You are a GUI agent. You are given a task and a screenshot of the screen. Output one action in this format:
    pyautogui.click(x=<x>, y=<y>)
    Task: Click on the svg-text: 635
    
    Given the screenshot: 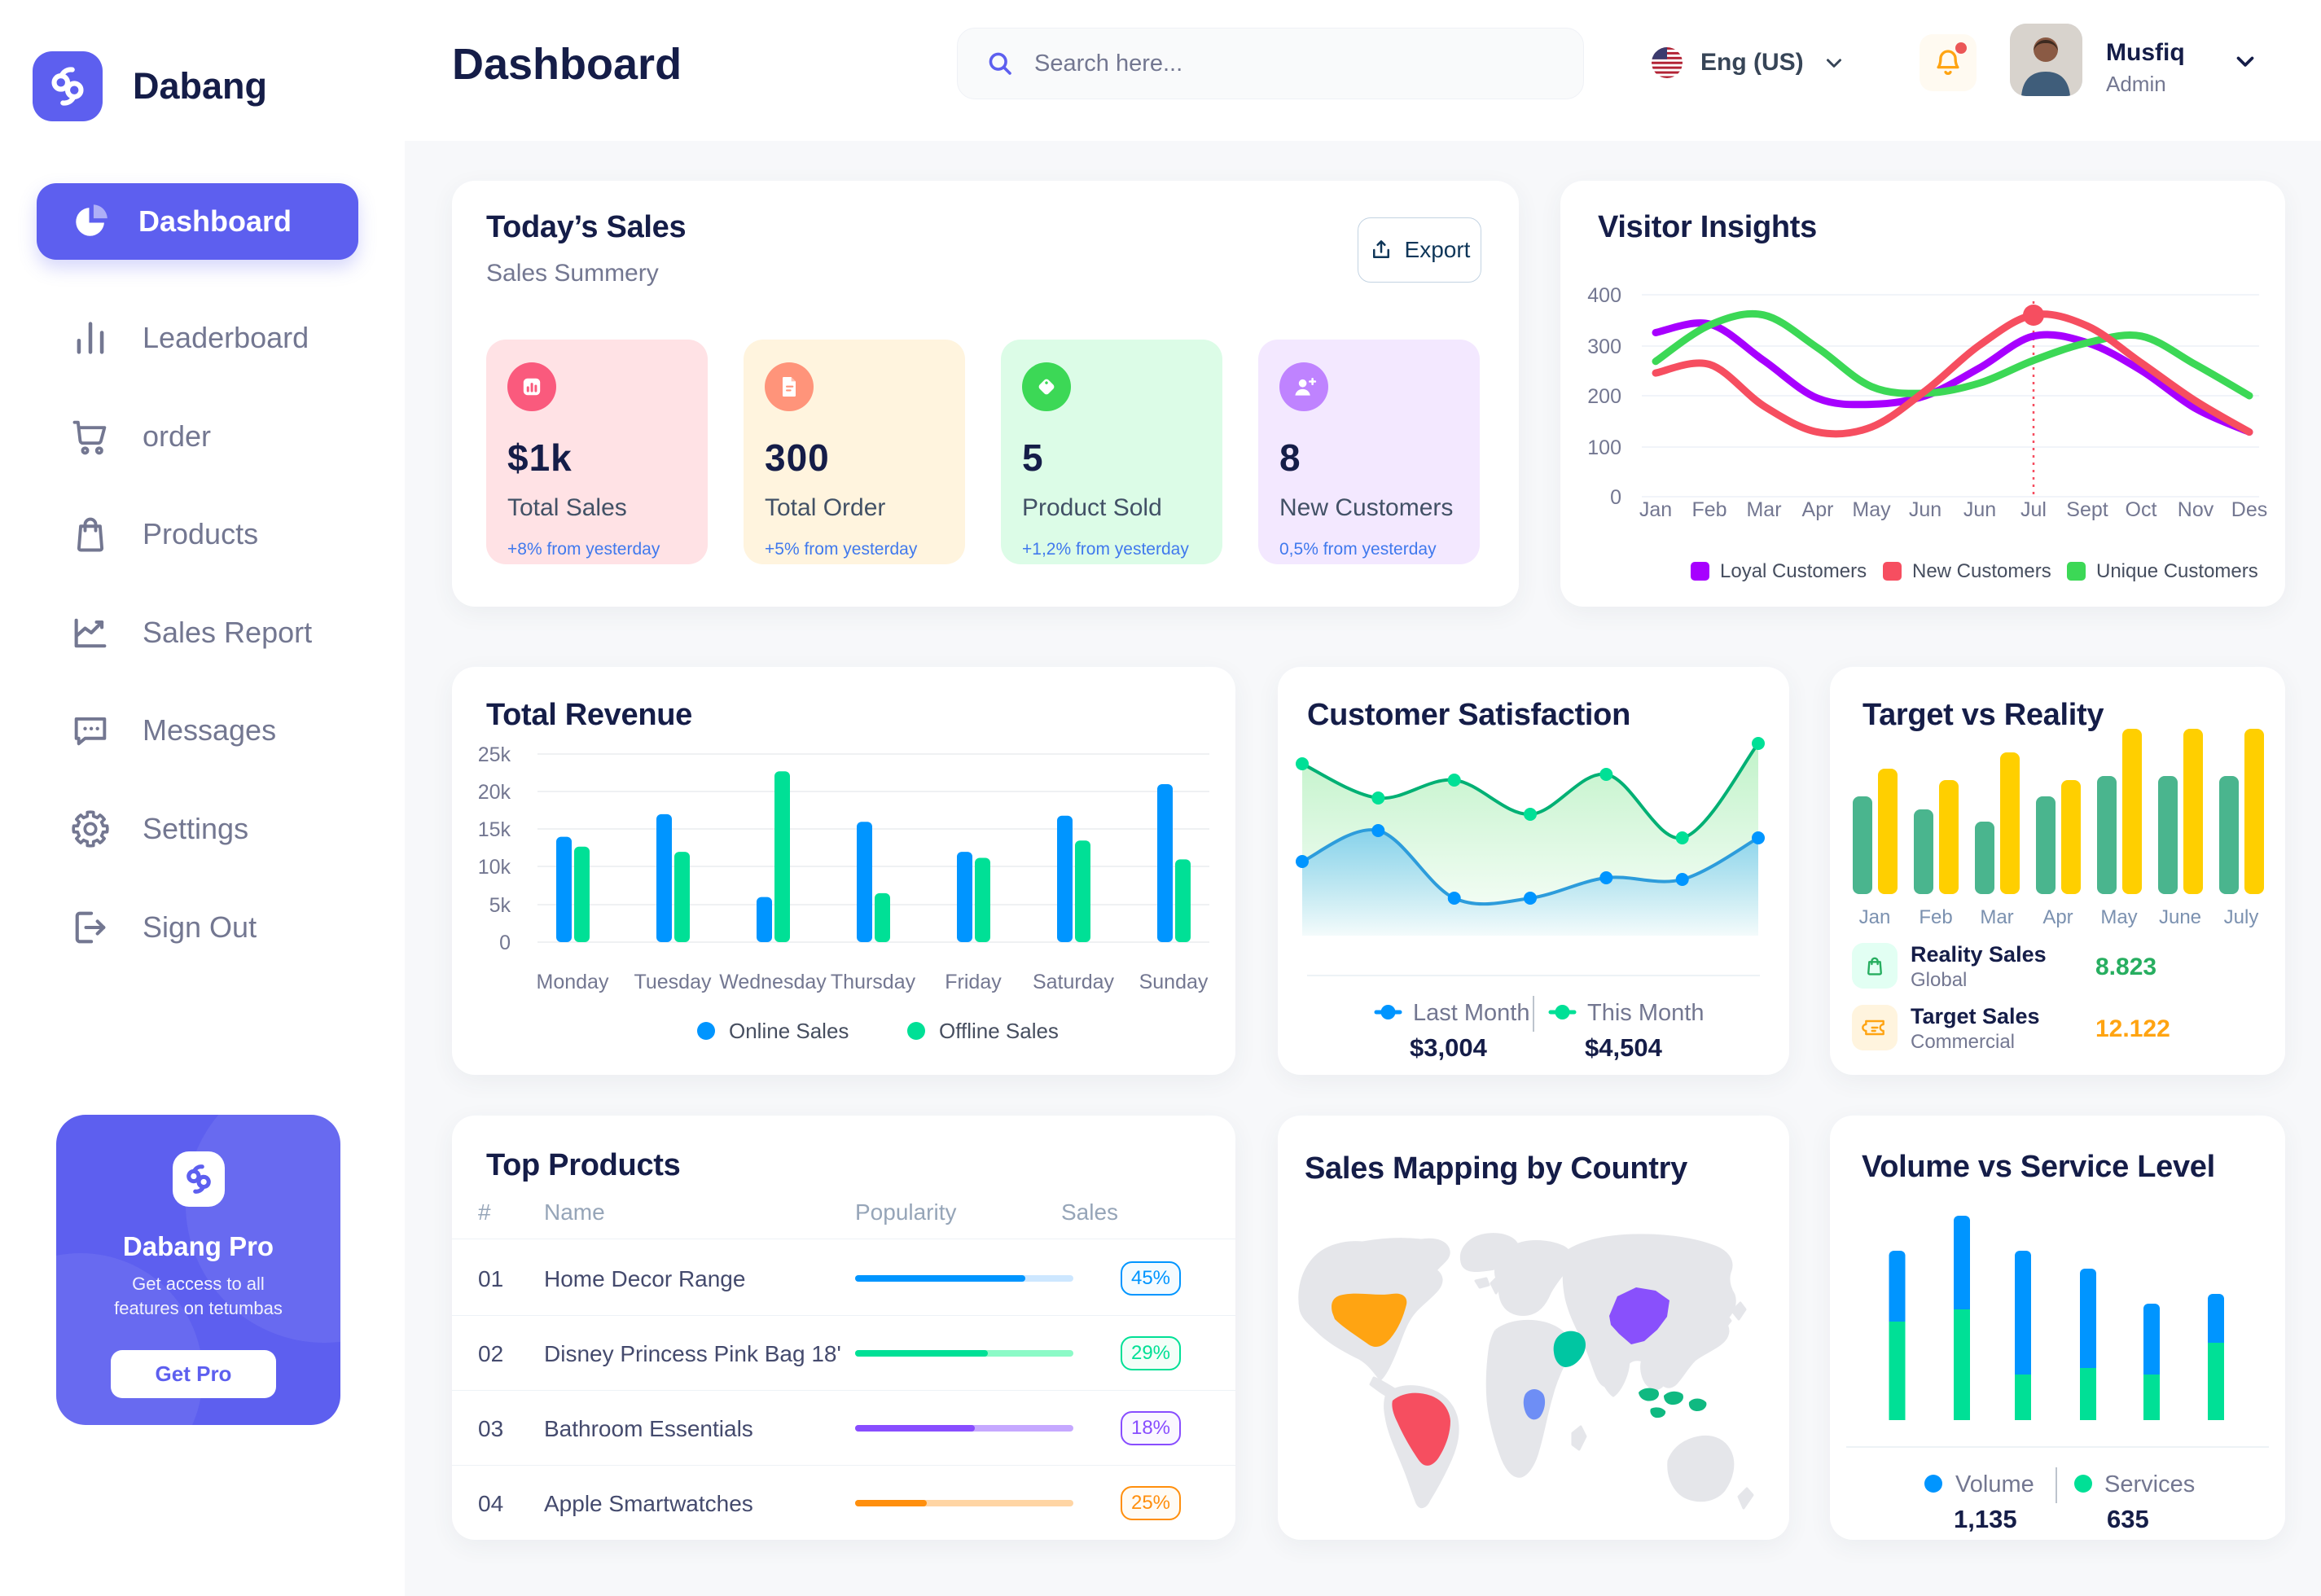 What is the action you would take?
    pyautogui.click(x=2128, y=1519)
    